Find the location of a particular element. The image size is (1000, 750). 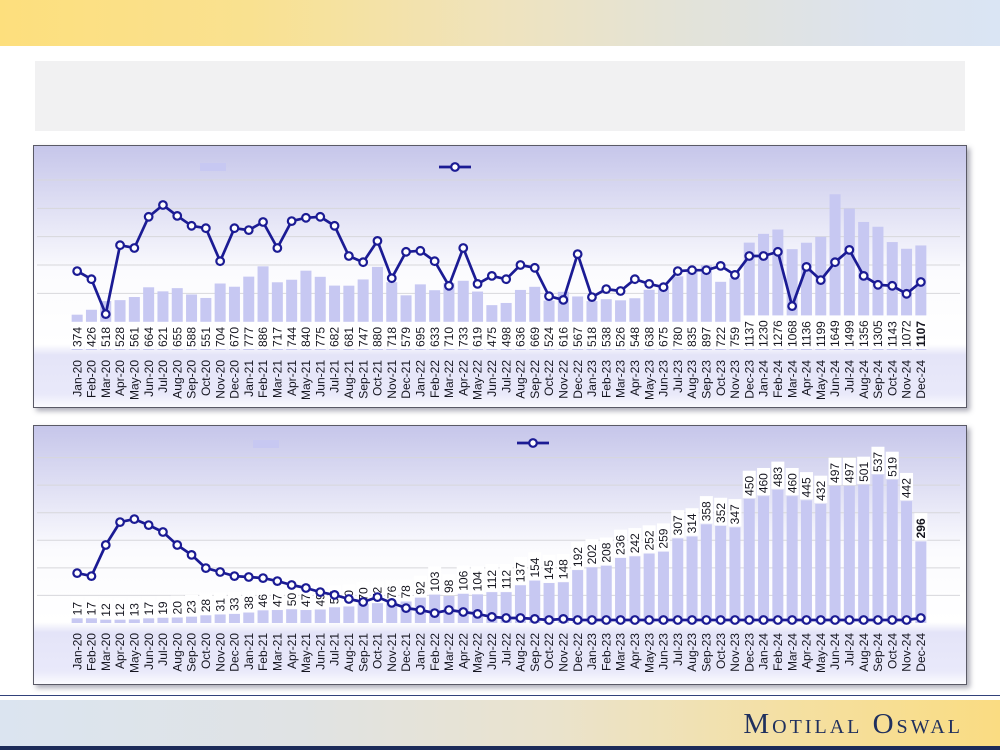

bar-value-label: 1499 is located at coordinates (850, 333).